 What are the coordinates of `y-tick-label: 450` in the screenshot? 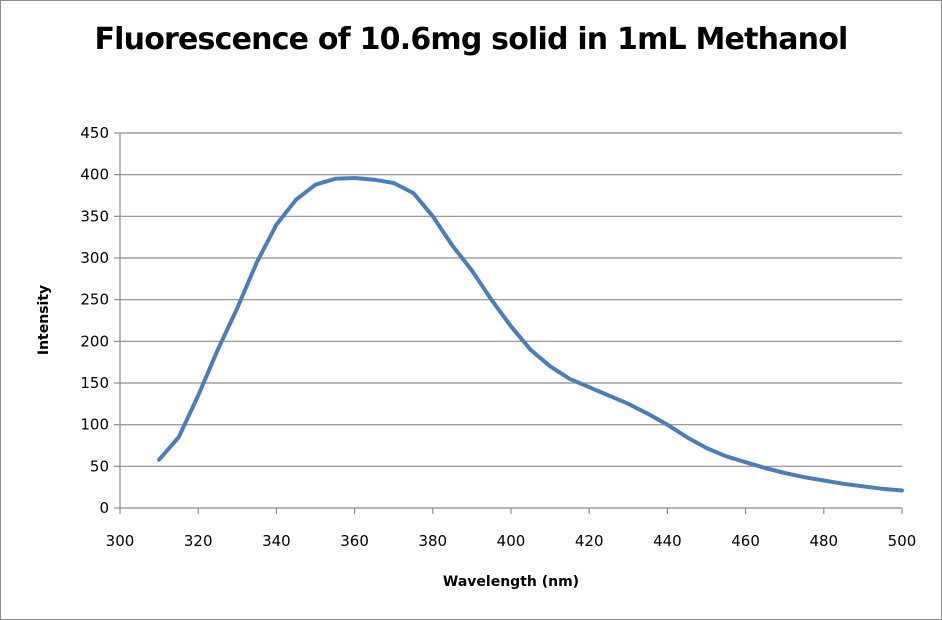 It's located at (94, 133).